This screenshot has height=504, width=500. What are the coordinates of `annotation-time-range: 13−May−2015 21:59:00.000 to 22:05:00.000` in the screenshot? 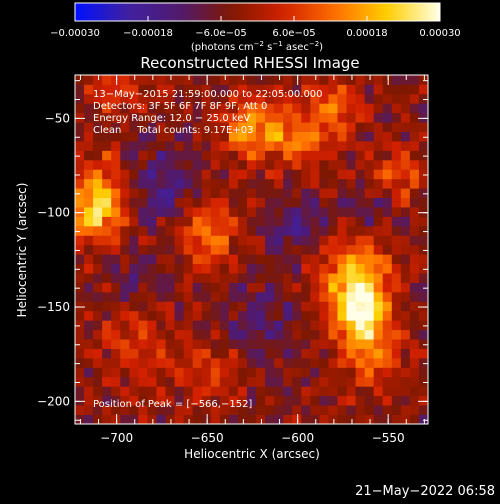 It's located at (208, 94).